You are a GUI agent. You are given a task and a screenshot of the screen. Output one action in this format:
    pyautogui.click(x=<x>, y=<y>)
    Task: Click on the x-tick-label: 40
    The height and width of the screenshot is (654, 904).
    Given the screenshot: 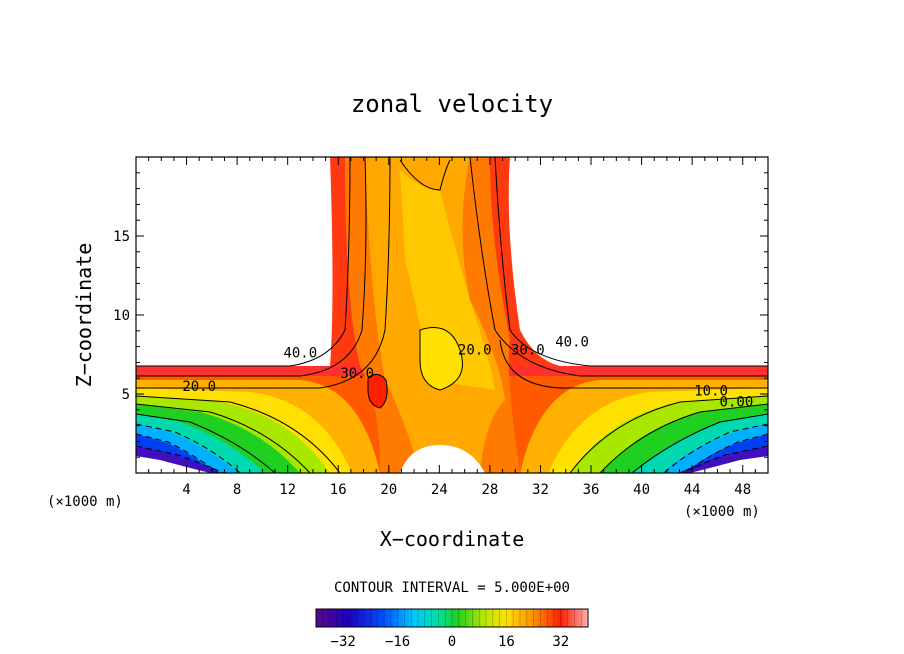 What is the action you would take?
    pyautogui.click(x=641, y=490)
    